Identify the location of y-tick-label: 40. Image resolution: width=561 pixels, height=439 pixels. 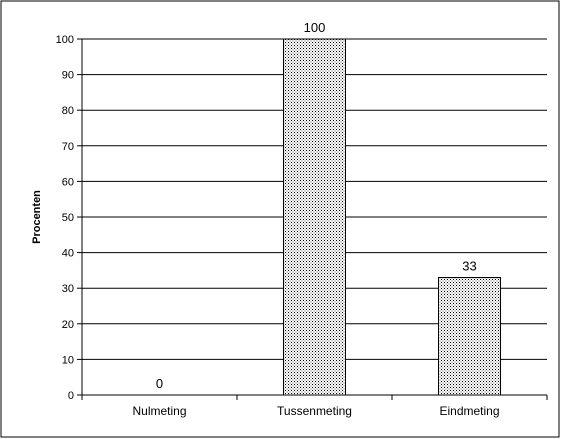
(68, 254).